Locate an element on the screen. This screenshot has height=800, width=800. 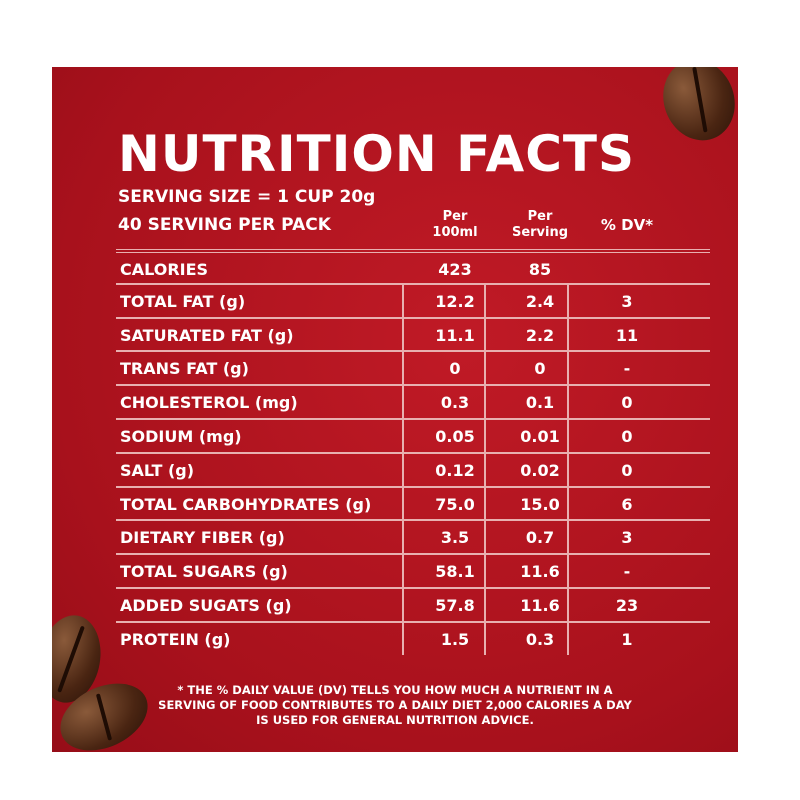
per-serving-value: 0.3 is located at coordinates (540, 639).